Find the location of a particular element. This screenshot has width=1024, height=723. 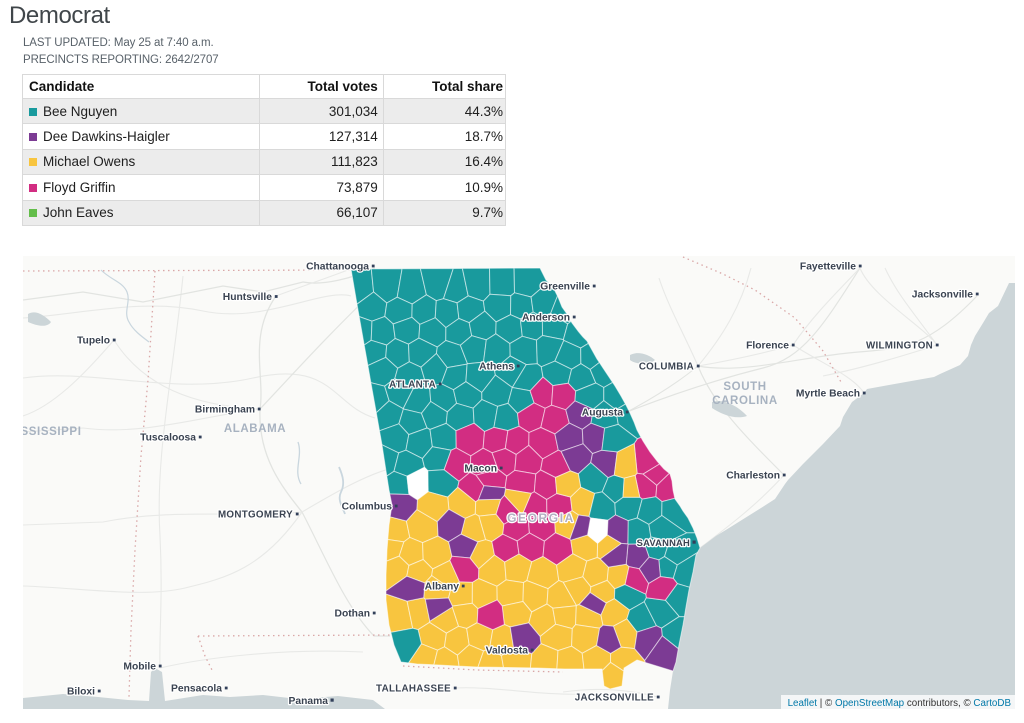

svg-text: Valdosta is located at coordinates (507, 651).